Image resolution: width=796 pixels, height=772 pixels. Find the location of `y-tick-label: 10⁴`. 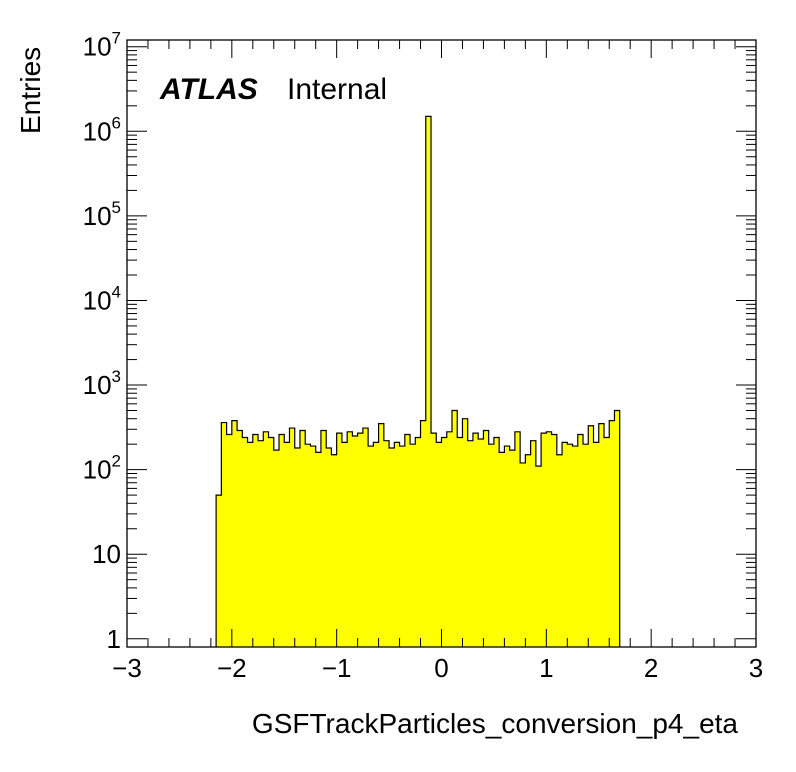

y-tick-label: 10⁴ is located at coordinates (102, 298).